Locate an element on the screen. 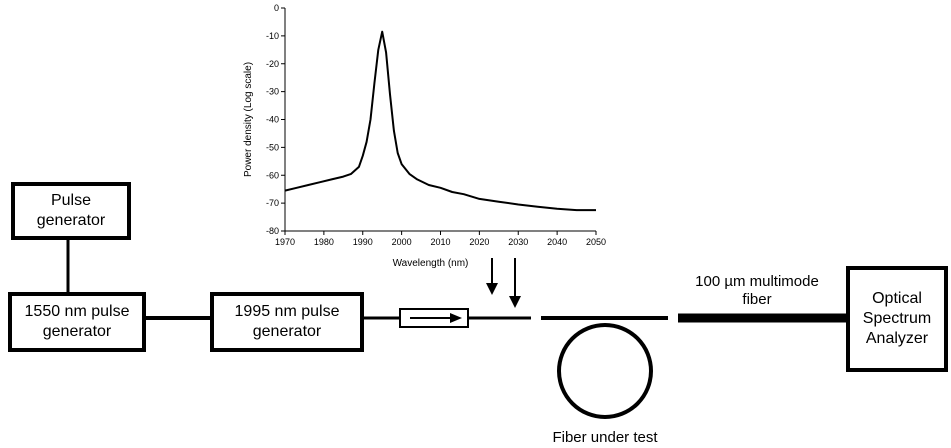 This screenshot has height=448, width=951. spectrum-series-line is located at coordinates (440, 121).